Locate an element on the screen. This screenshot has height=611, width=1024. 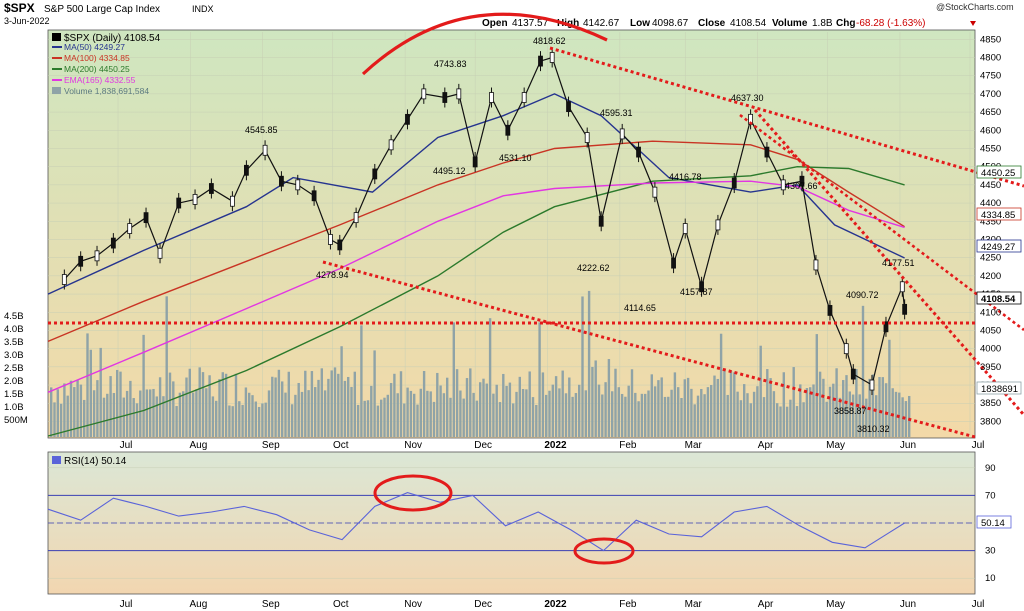
price-tick-label: 4650 is located at coordinates (990, 112).